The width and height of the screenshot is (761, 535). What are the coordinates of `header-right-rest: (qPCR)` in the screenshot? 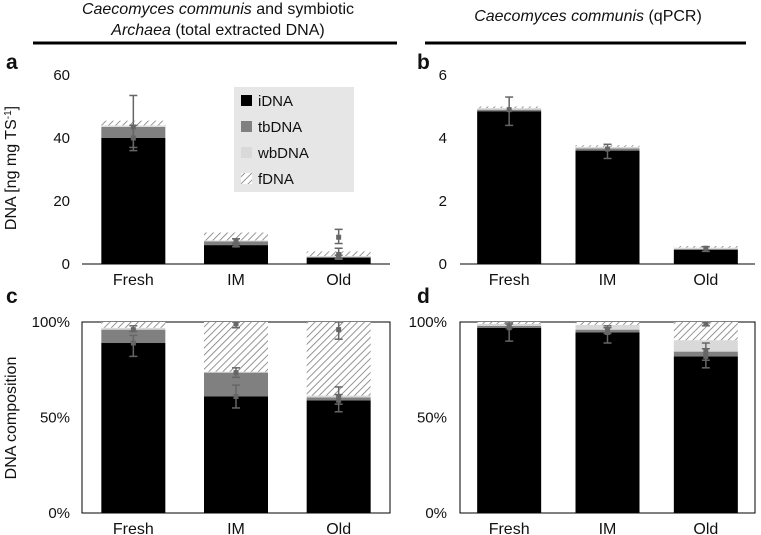 It's located at (673, 16).